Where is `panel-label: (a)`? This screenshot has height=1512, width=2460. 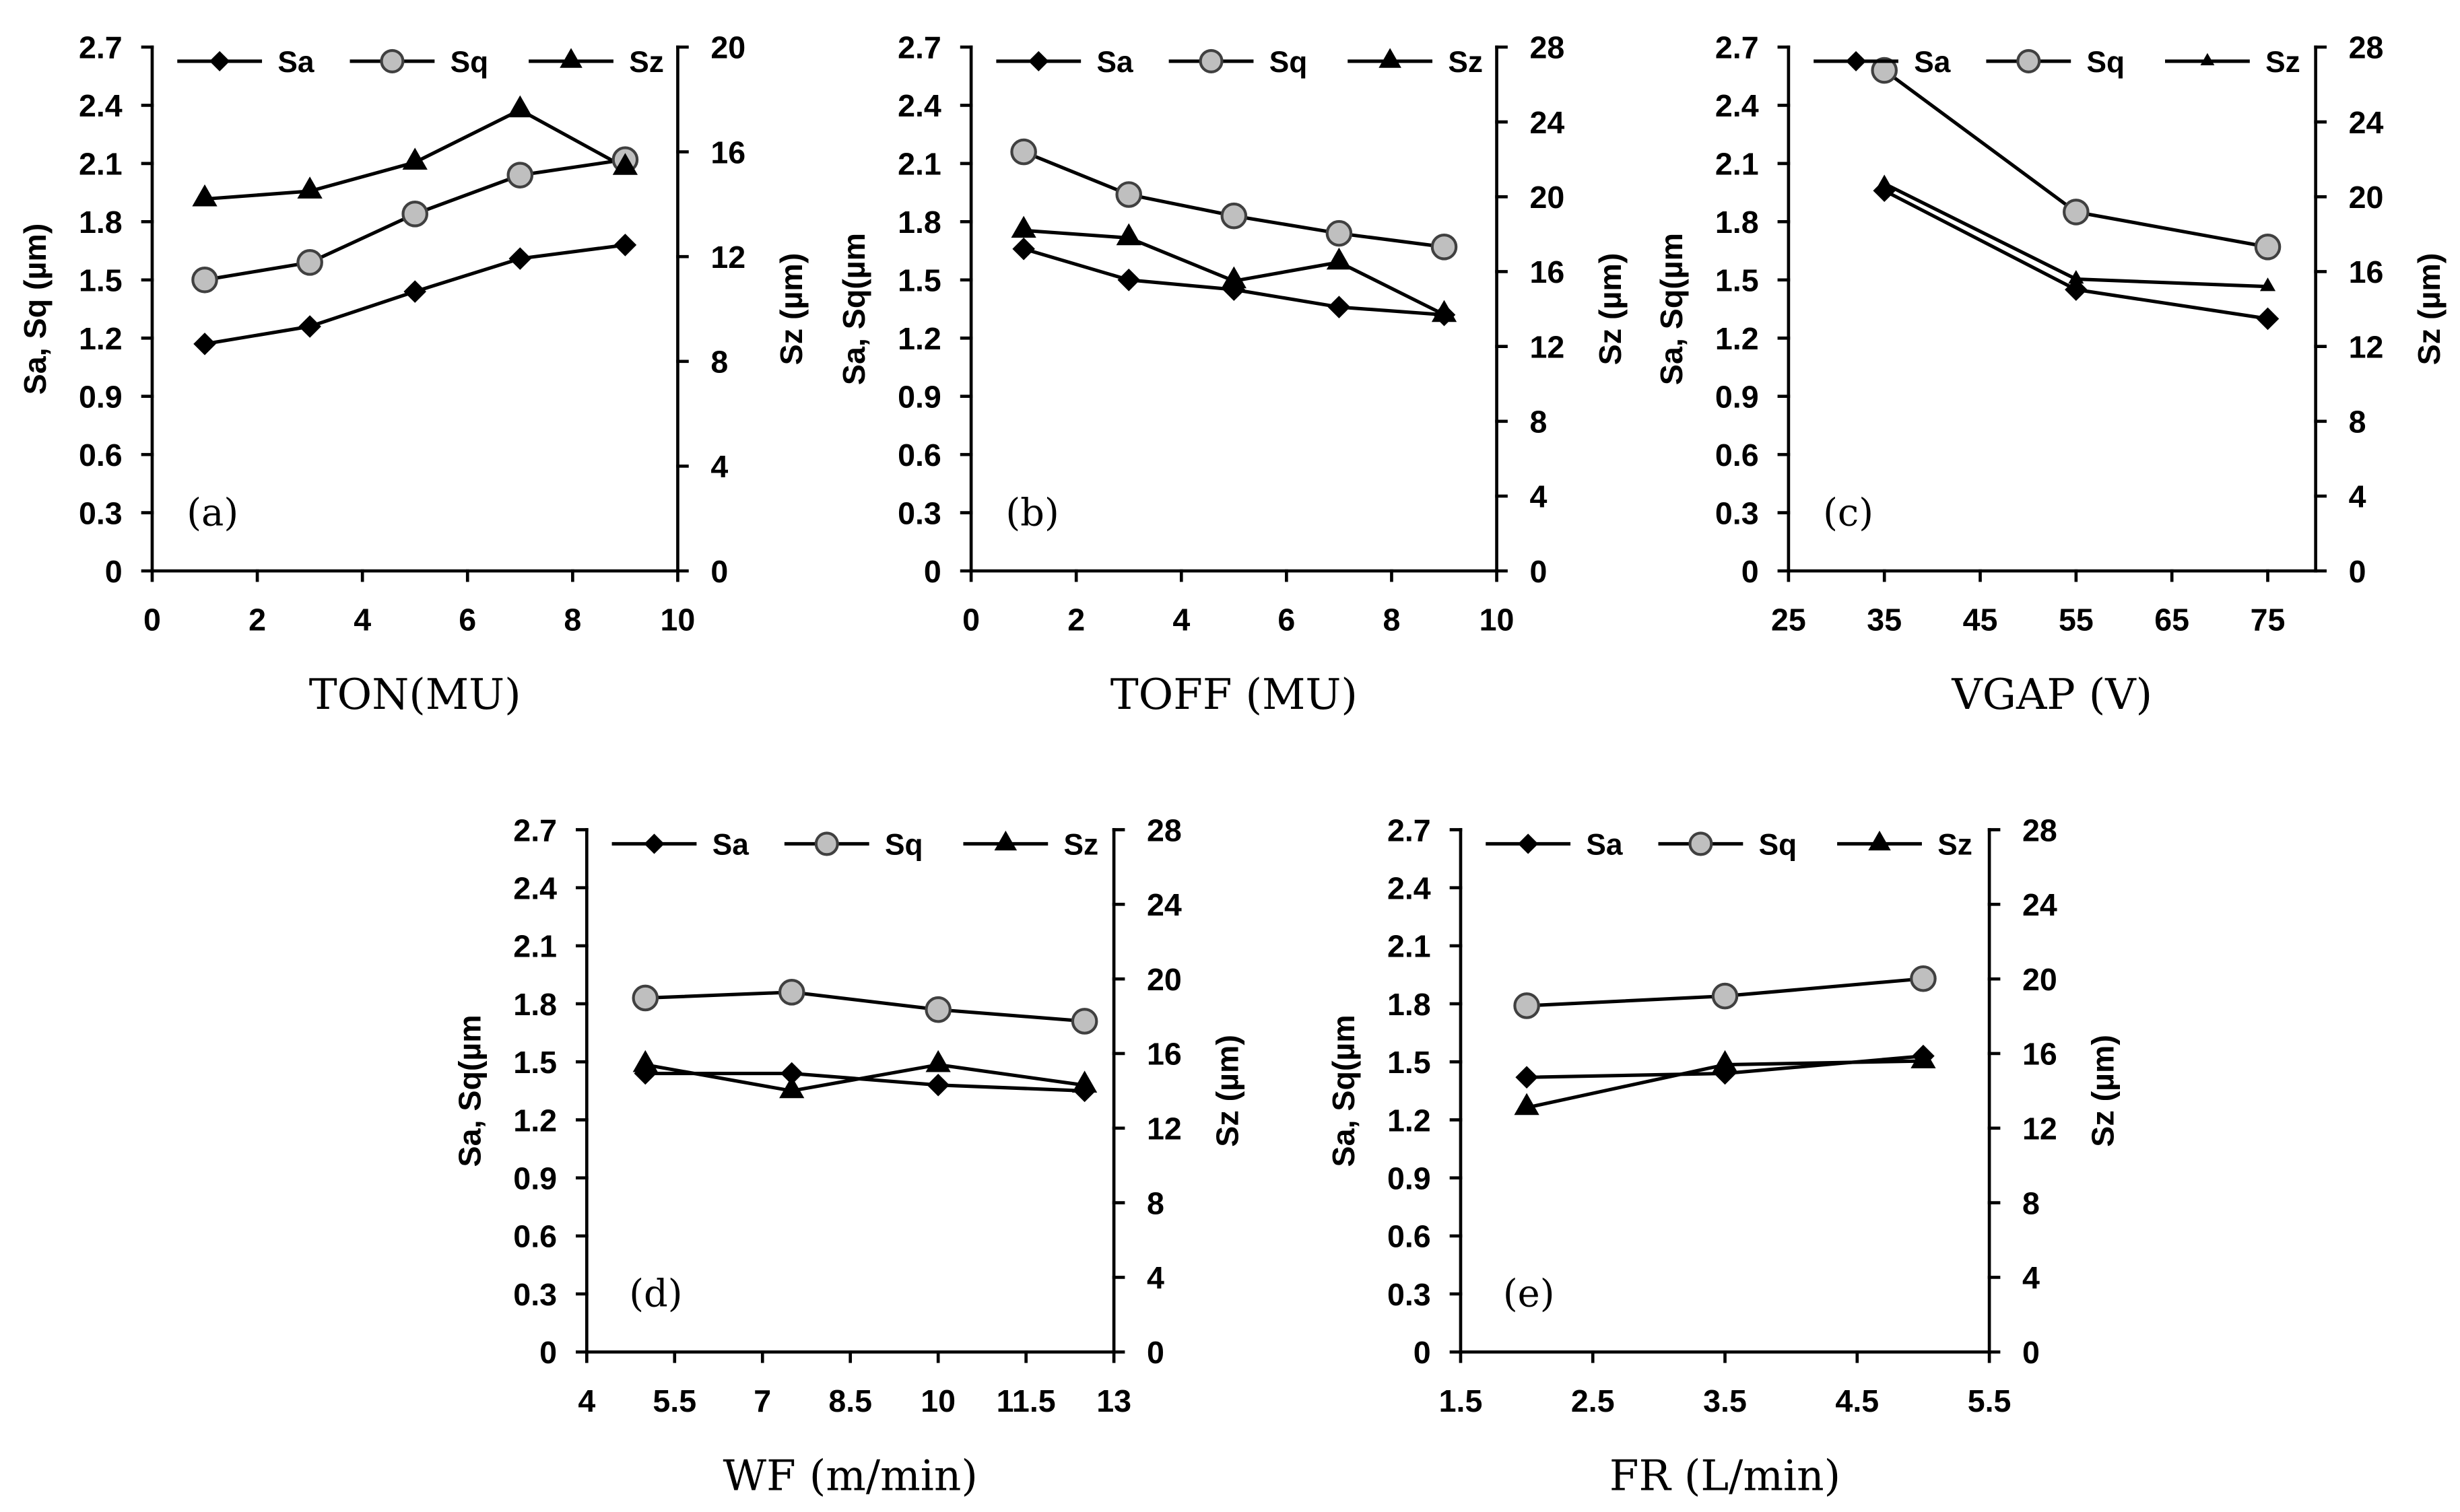
panel-label: (a) is located at coordinates (212, 513).